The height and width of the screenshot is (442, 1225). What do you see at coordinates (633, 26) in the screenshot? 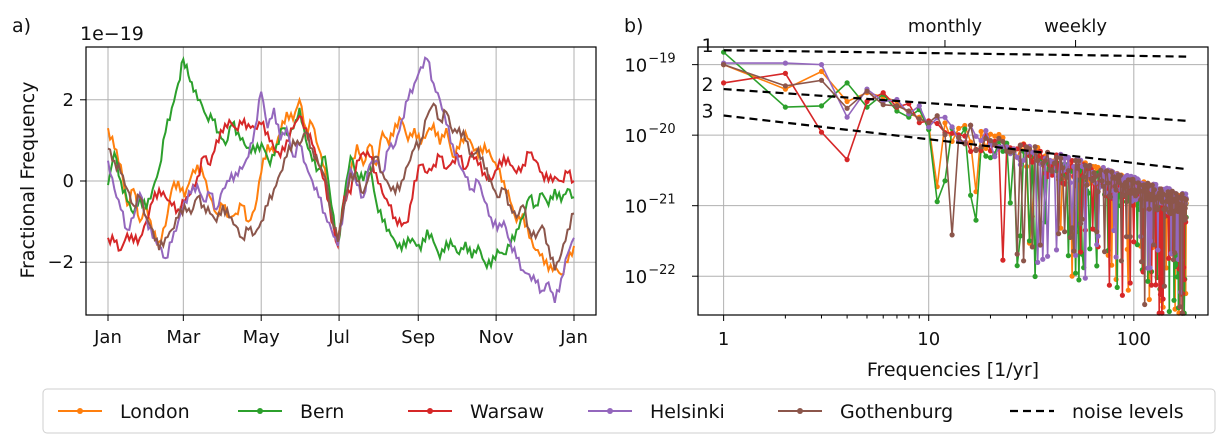
I see `panel-b-label: b)` at bounding box center [633, 26].